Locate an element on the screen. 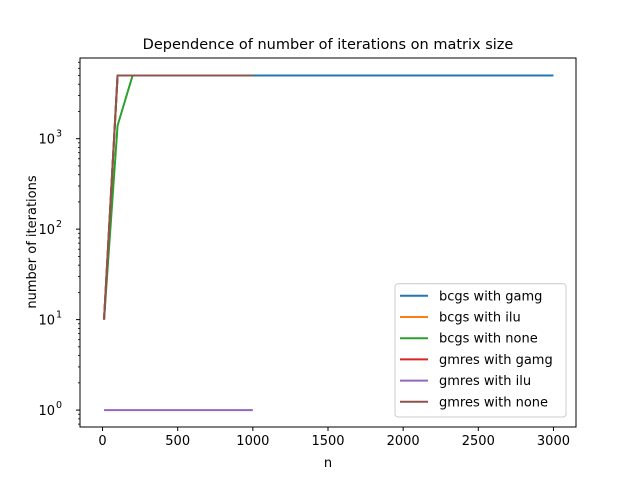  legend-label-2: bcgs with none is located at coordinates (488, 339).